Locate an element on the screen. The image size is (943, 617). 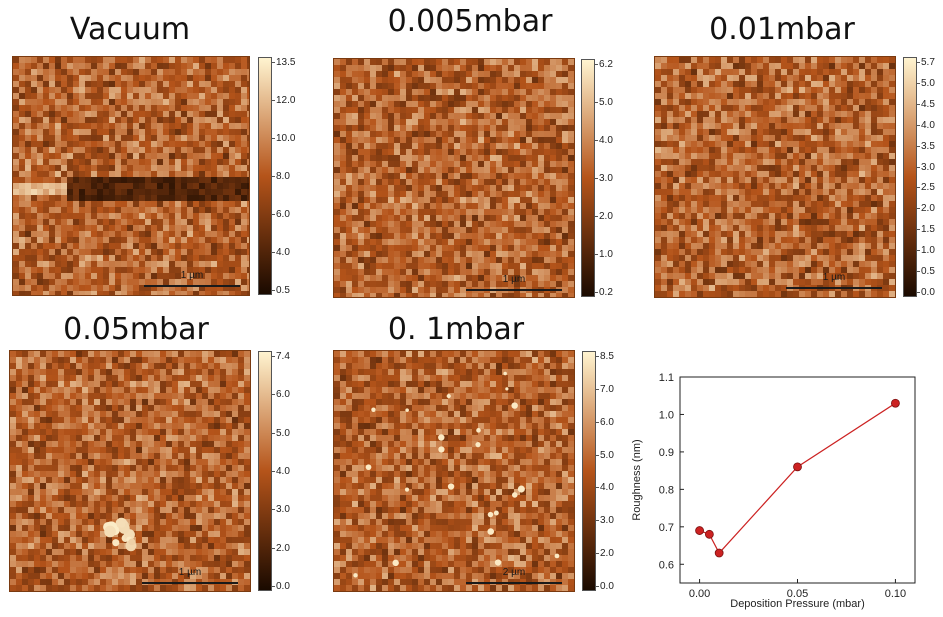
colorbar-tick-label: 10.0 is located at coordinates (285, 138).